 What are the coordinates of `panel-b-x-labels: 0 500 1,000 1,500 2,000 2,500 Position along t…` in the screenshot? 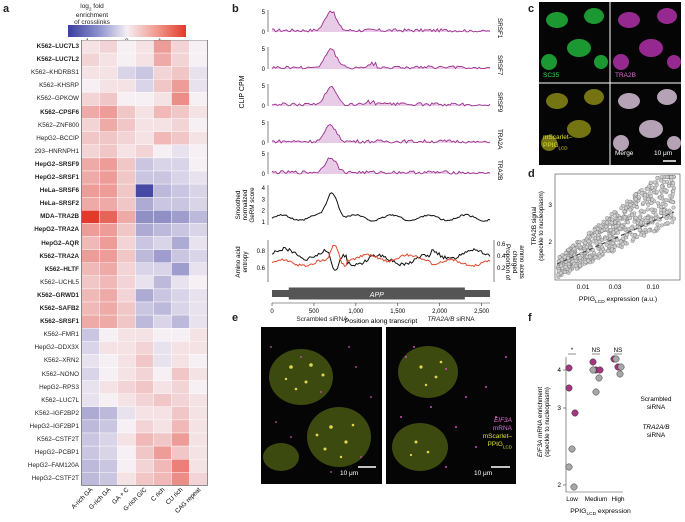 It's located at (379, 317).